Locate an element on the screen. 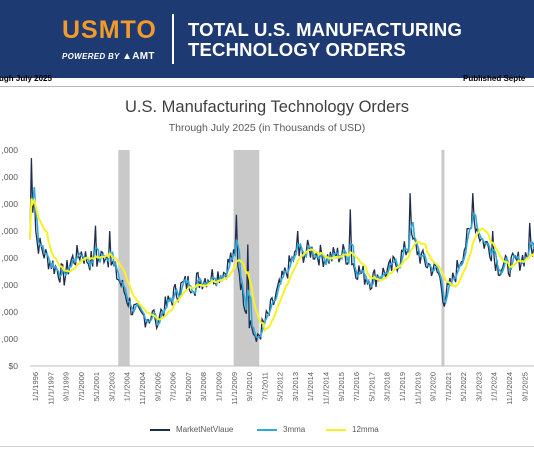  x-tick-label: 5/1/2022 is located at coordinates (463, 386).